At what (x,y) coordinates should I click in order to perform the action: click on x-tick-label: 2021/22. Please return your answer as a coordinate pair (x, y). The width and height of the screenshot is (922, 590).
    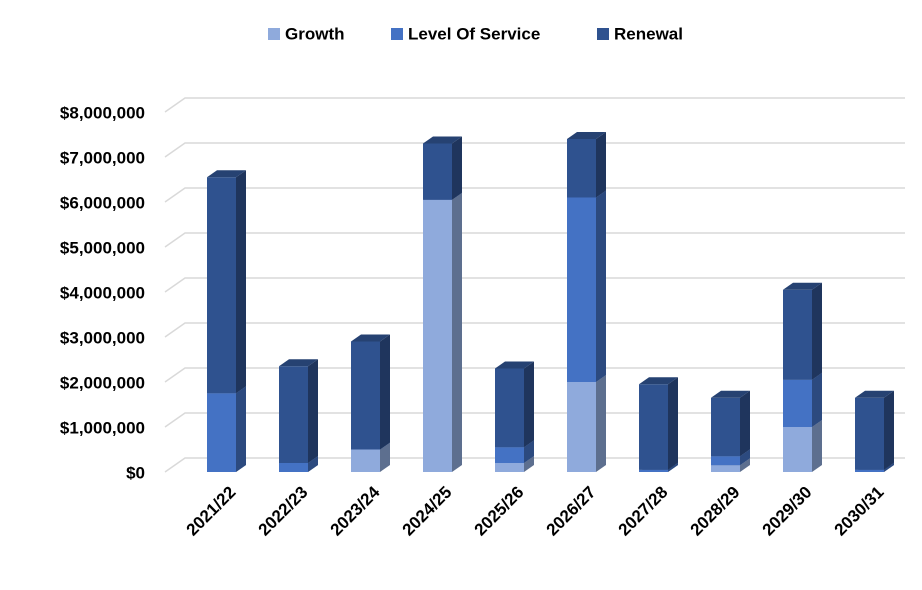
    Looking at the image, I should click on (211, 511).